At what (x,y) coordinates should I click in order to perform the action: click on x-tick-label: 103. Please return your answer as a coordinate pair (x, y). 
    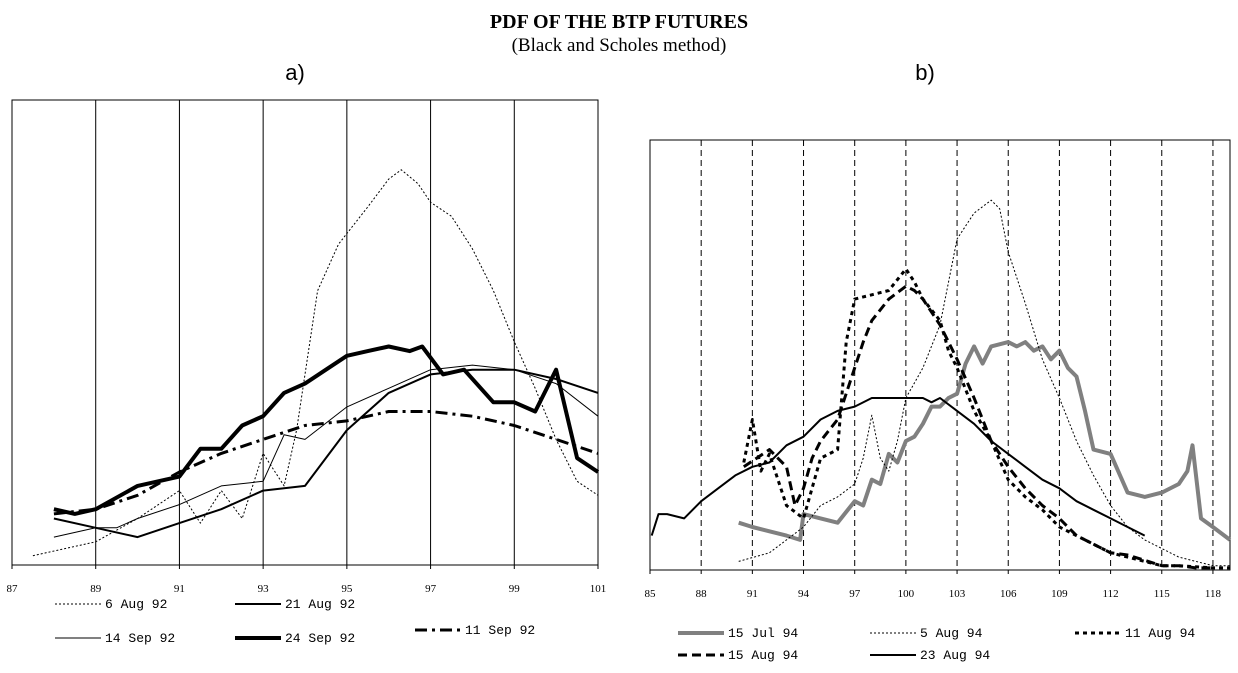
    Looking at the image, I should click on (957, 594).